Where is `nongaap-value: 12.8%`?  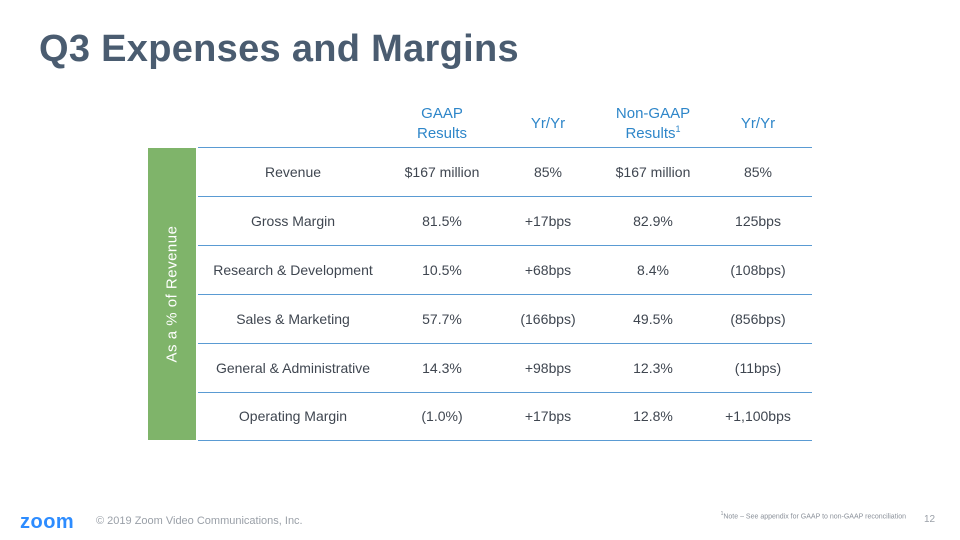 nongaap-value: 12.8% is located at coordinates (653, 416).